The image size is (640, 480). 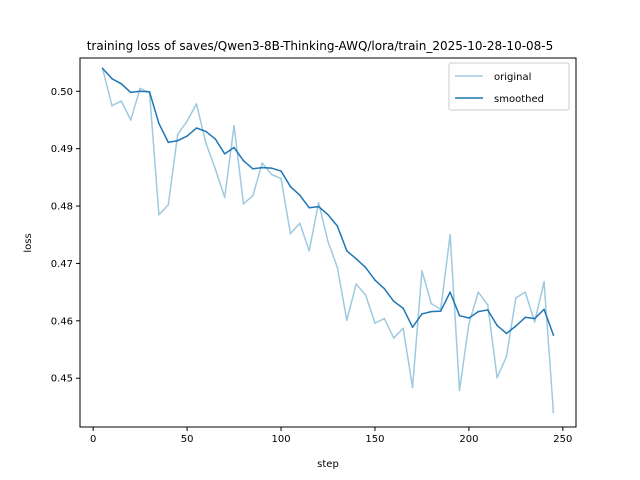 I want to click on x-tick-label: 50, so click(x=187, y=439).